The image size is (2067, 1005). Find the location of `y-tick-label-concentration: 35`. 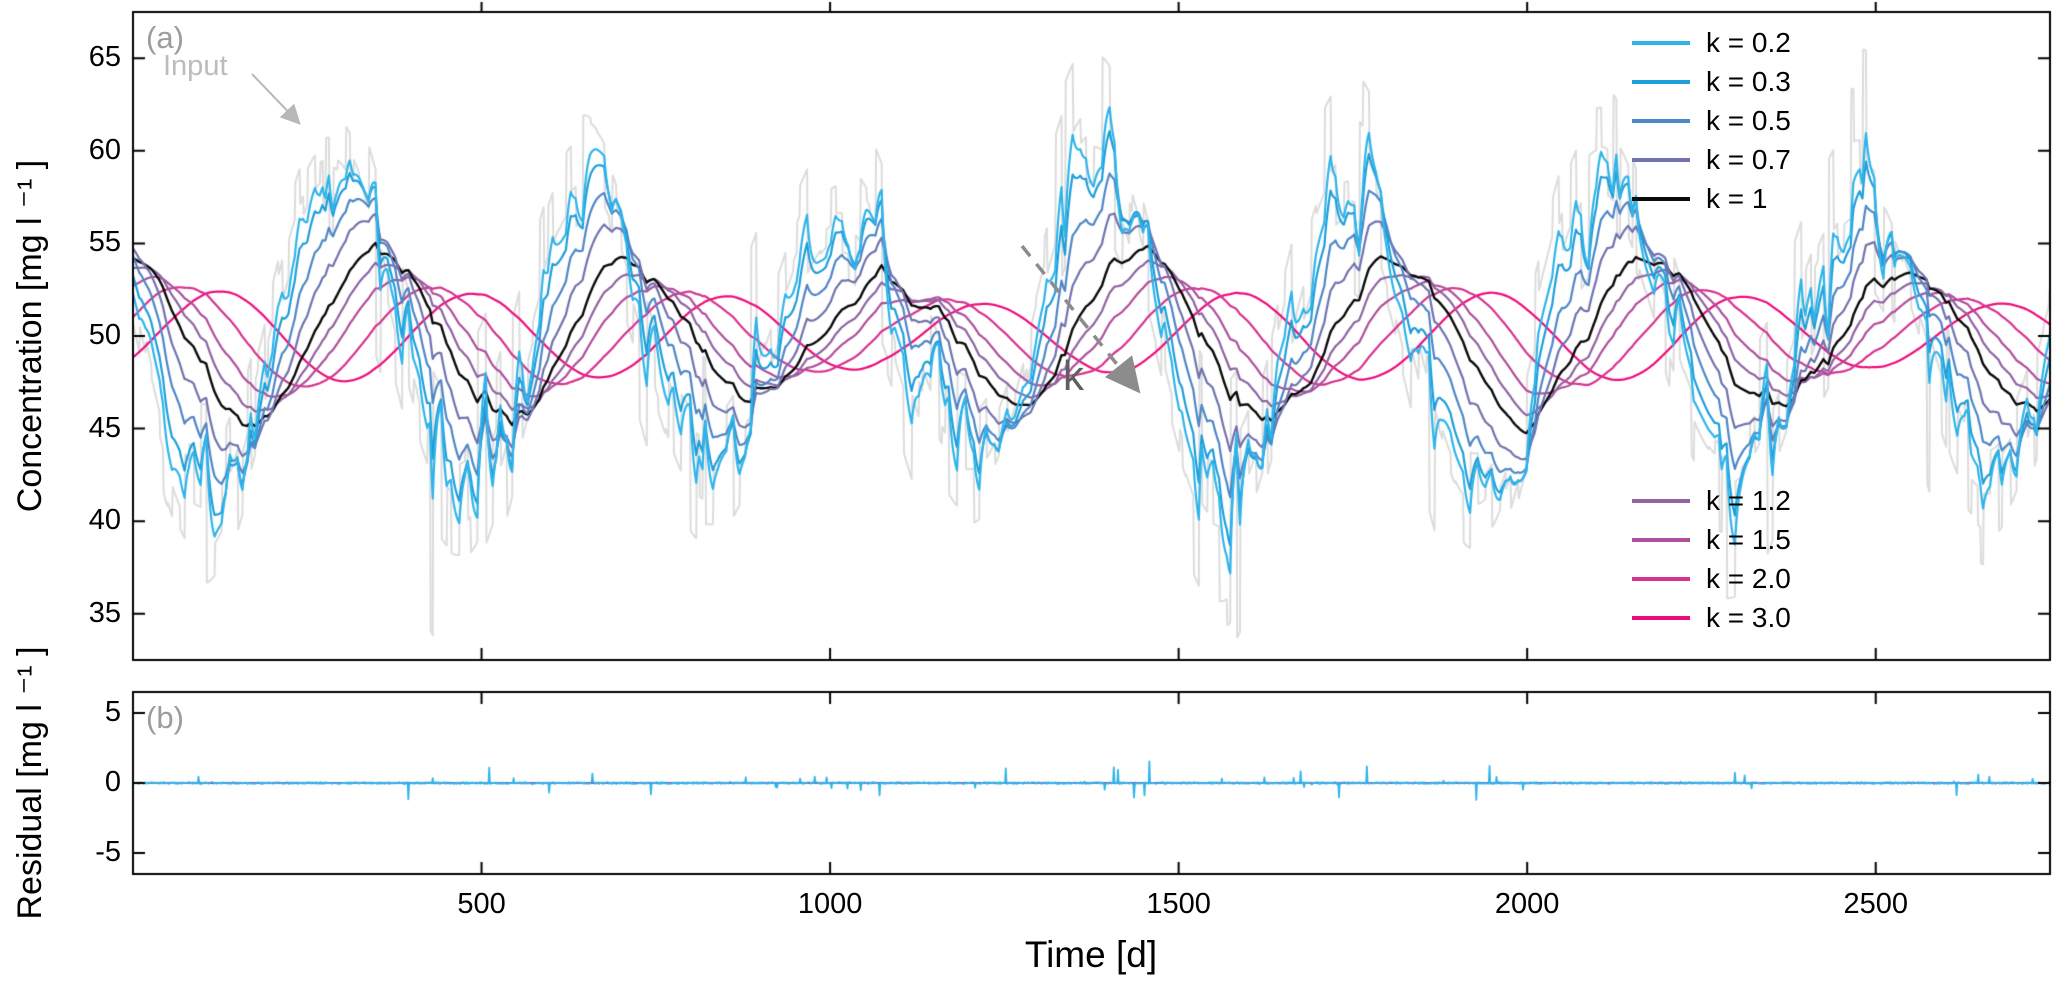

y-tick-label-concentration: 35 is located at coordinates (104, 612).